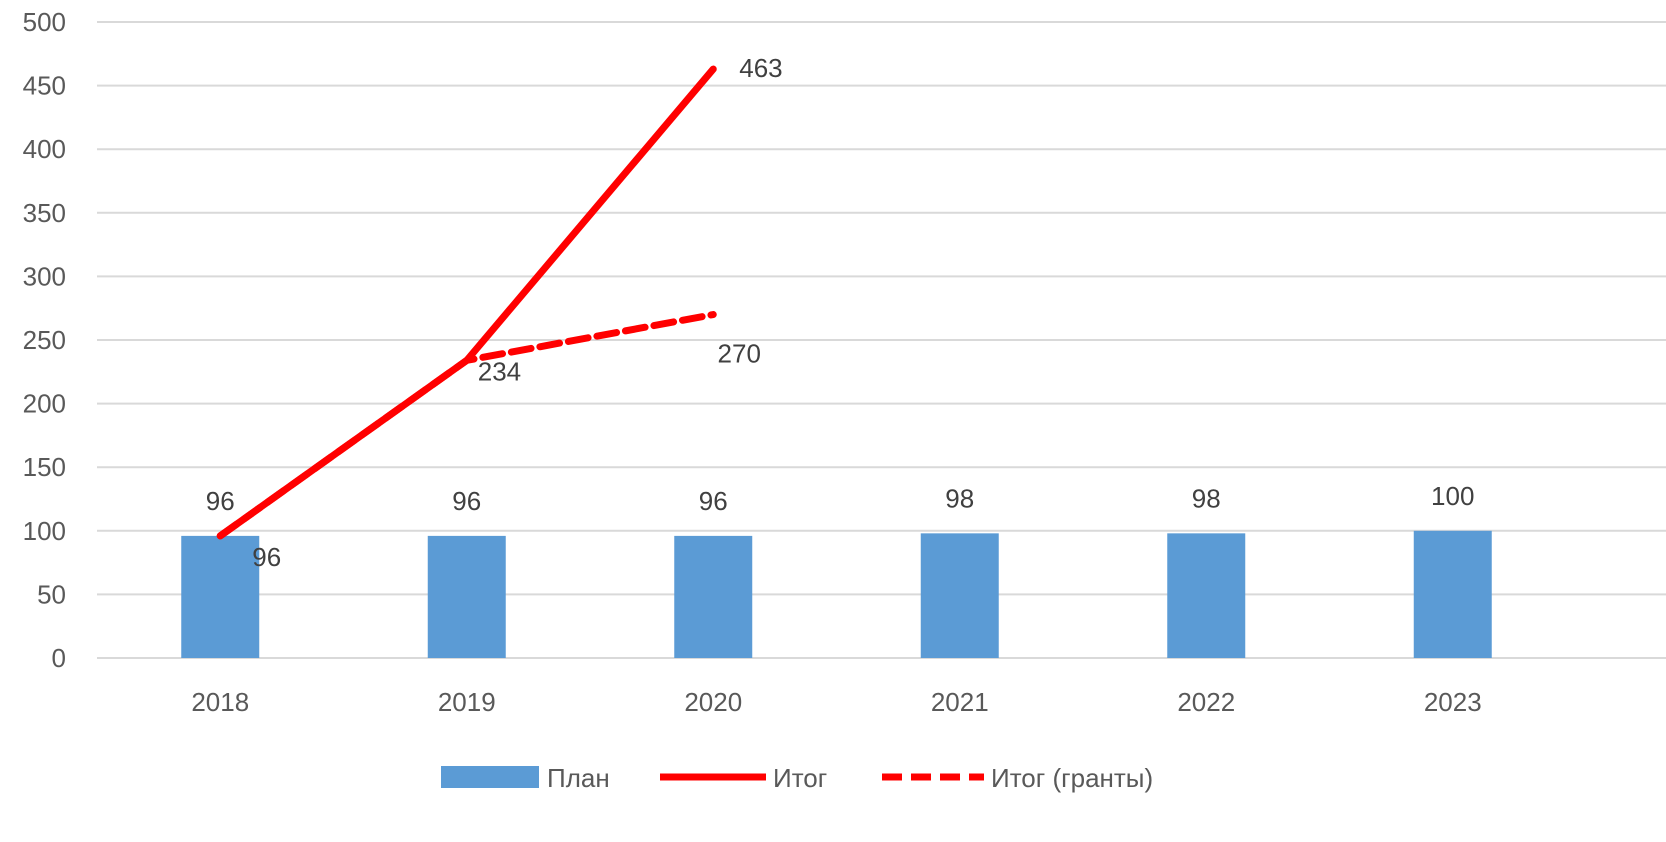 This screenshot has height=842, width=1666. Describe the element at coordinates (44, 86) in the screenshot. I see `y-tick-label: 450` at that location.